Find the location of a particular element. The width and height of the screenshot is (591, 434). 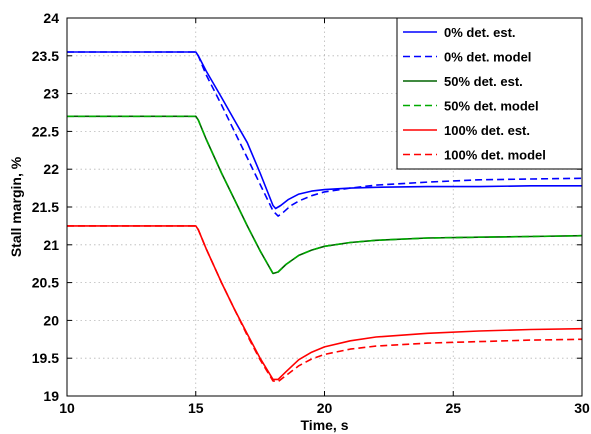

legend-entry-label: 0% det. model is located at coordinates (487, 57).